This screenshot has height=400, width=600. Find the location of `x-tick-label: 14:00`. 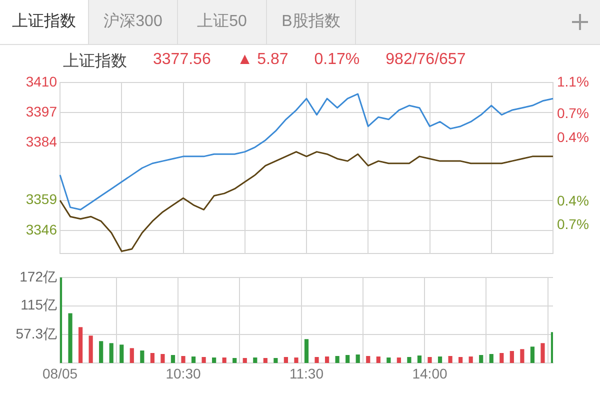

x-tick-label: 14:00 is located at coordinates (430, 373).